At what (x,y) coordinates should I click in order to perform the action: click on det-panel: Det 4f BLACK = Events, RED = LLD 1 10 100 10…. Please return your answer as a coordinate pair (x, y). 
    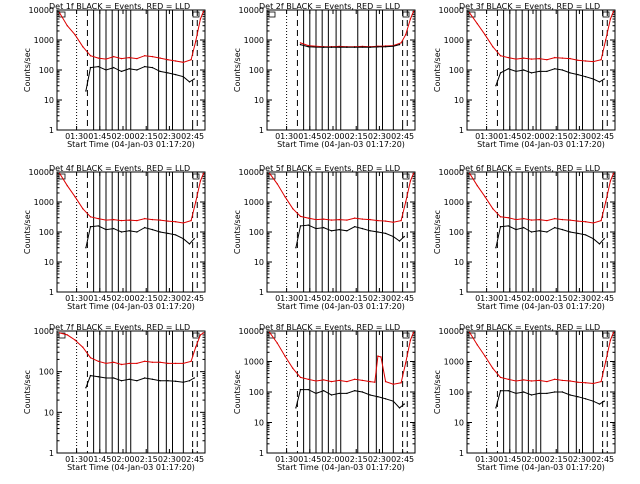
    Looking at the image, I should click on (114, 237).